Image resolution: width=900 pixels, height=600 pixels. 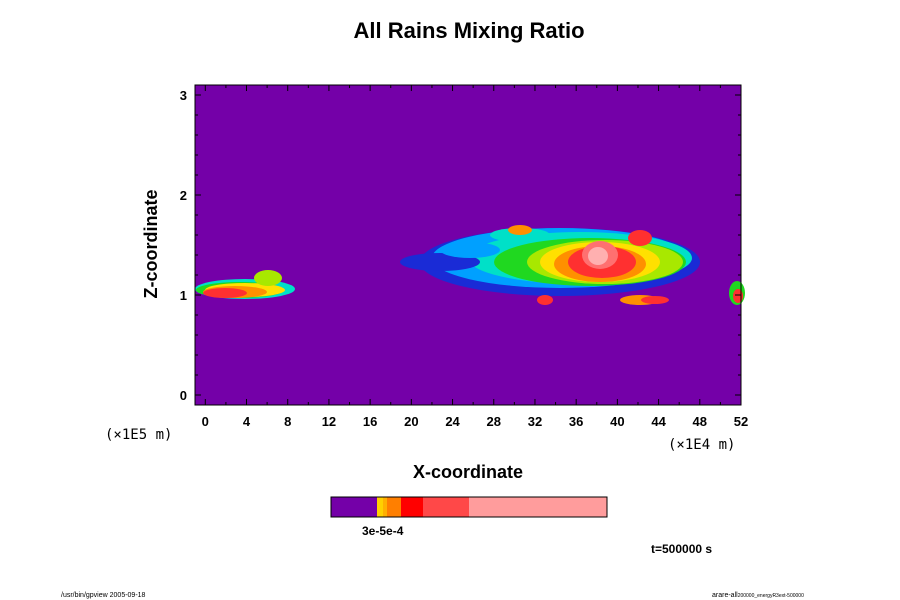 What do you see at coordinates (494, 421) in the screenshot?
I see `x-tick-label: 28` at bounding box center [494, 421].